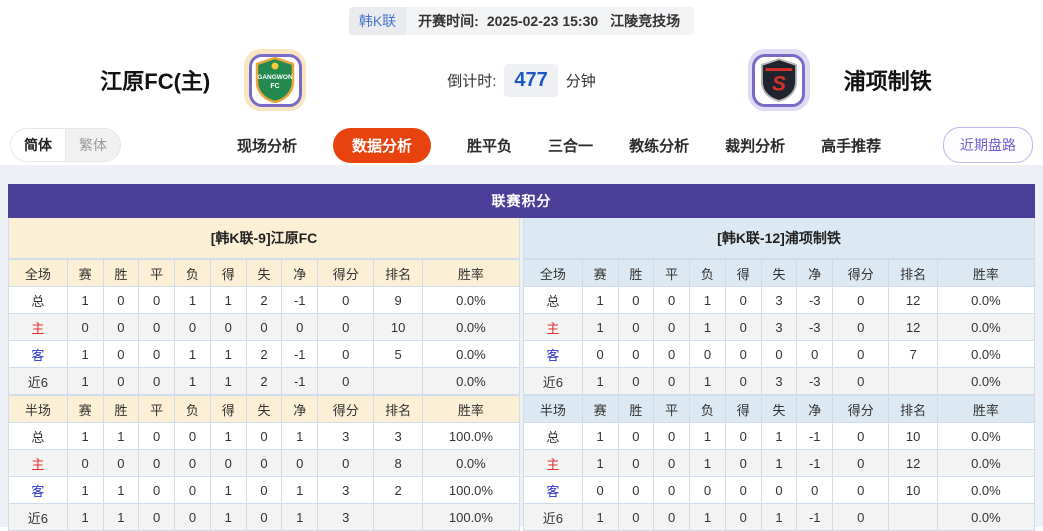 The height and width of the screenshot is (531, 1043). What do you see at coordinates (346, 409) in the screenshot?
I see `column-header: 得分` at bounding box center [346, 409].